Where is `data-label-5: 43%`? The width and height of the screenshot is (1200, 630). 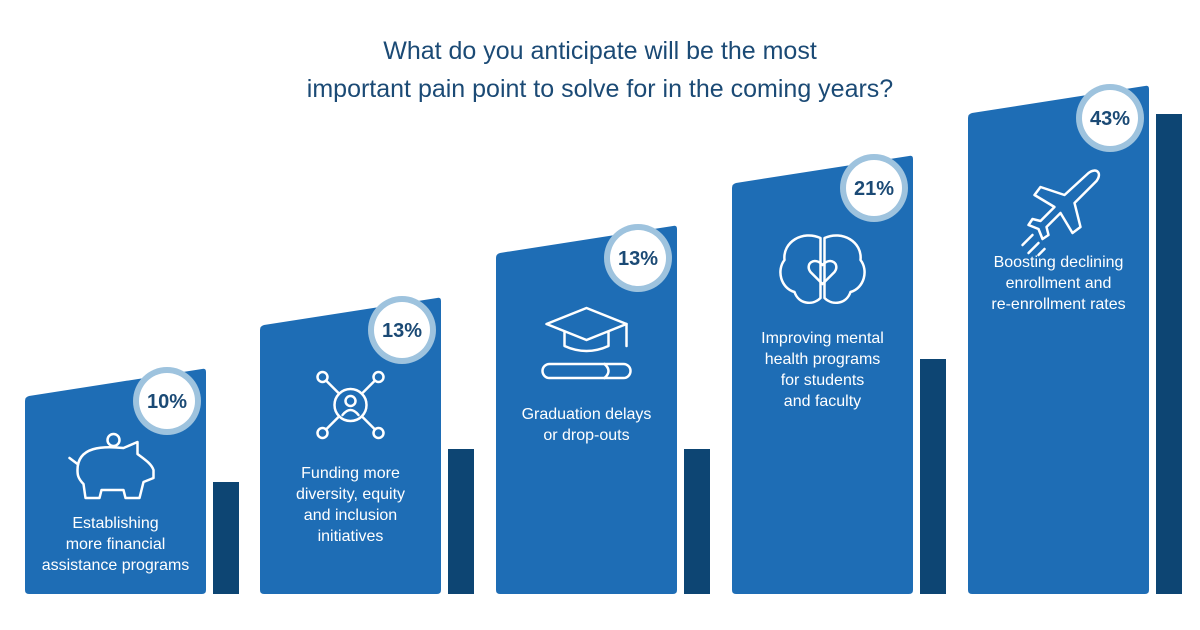 data-label-5: 43% is located at coordinates (1110, 119).